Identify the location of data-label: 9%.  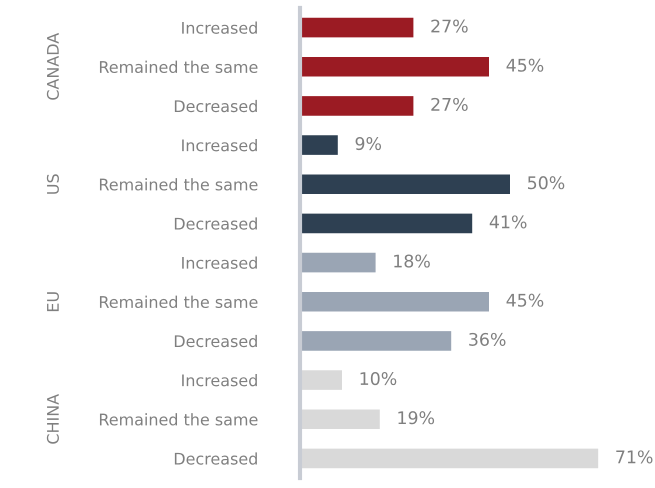
(369, 143).